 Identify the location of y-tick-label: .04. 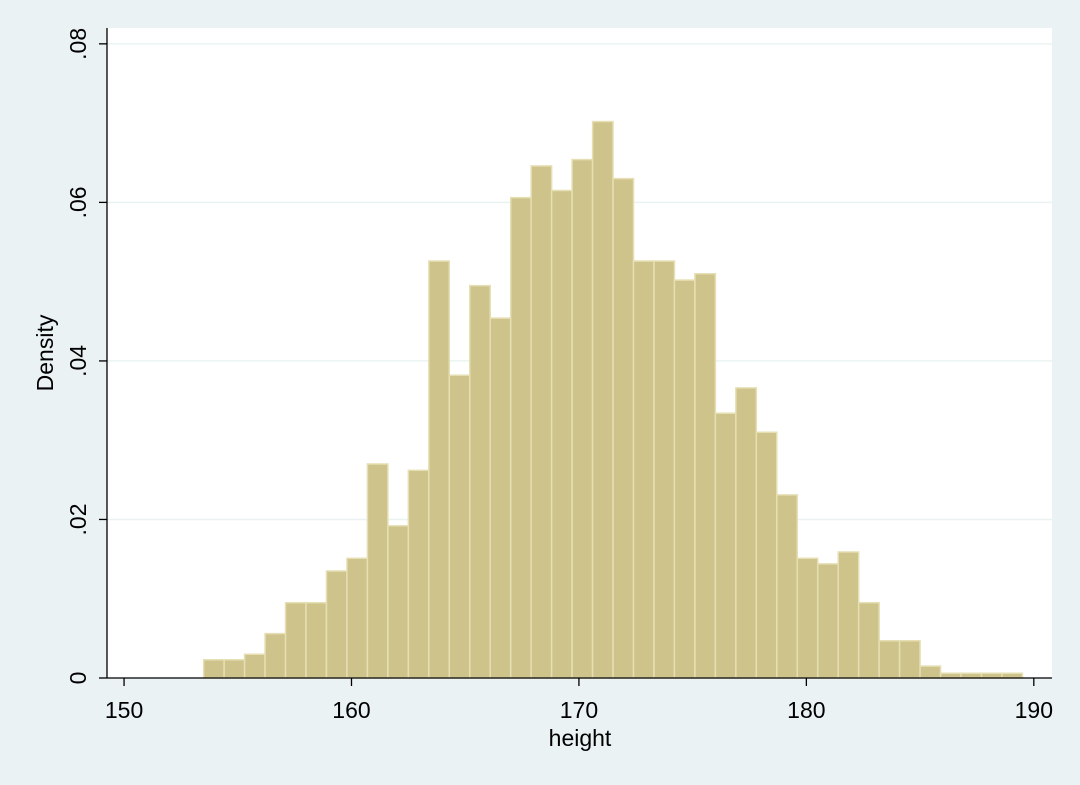
(78, 361).